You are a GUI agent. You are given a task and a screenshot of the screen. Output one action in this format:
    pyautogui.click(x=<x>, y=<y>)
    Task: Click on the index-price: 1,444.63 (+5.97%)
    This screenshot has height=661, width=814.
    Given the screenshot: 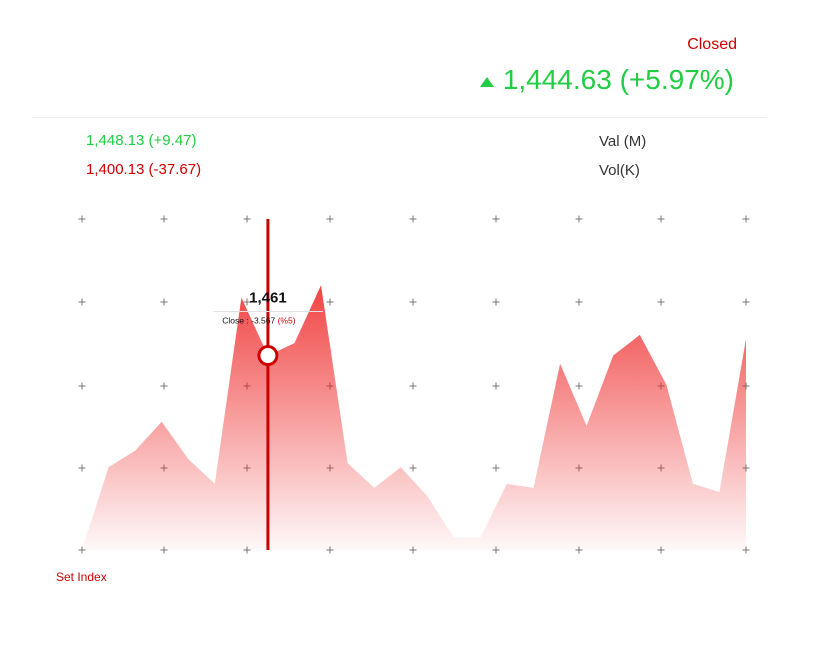 What is the action you would take?
    pyautogui.click(x=606, y=80)
    